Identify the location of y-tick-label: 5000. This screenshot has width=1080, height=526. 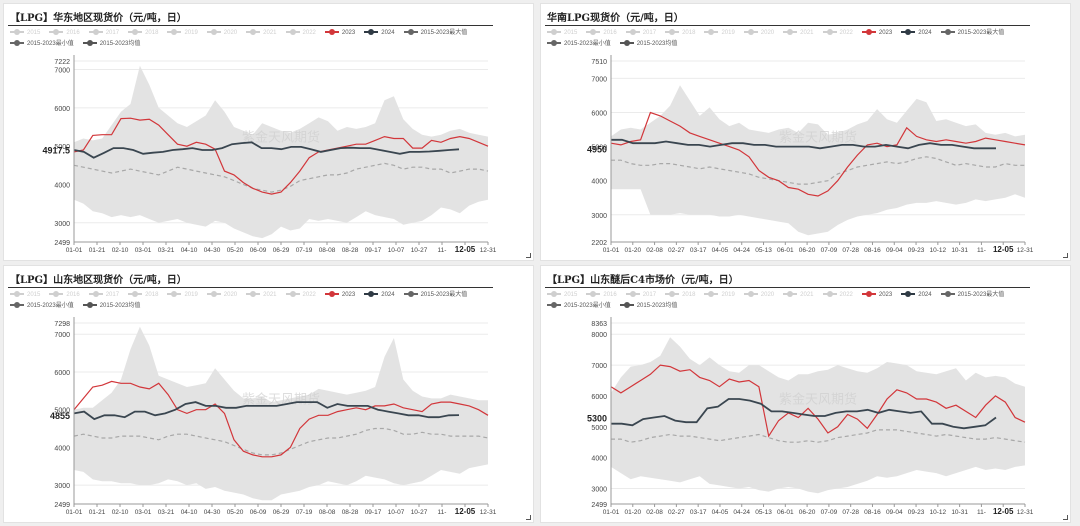
(62, 411).